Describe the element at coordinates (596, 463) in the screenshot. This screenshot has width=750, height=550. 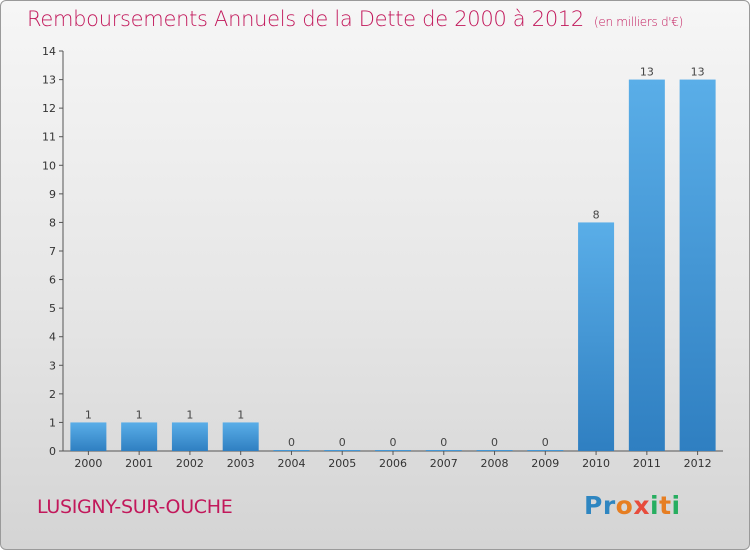
I see `x-tick-label: 2010` at that location.